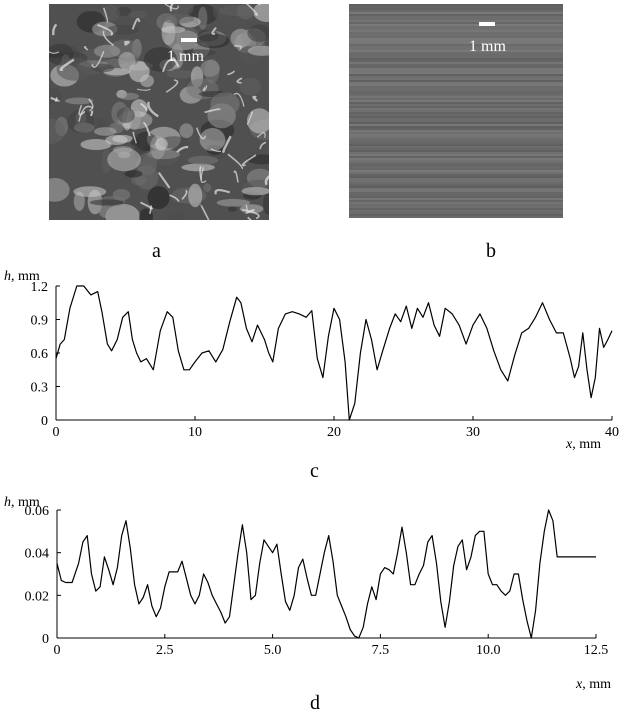 Image resolution: width=620 pixels, height=718 pixels. I want to click on surface-texture-a, so click(159, 112).